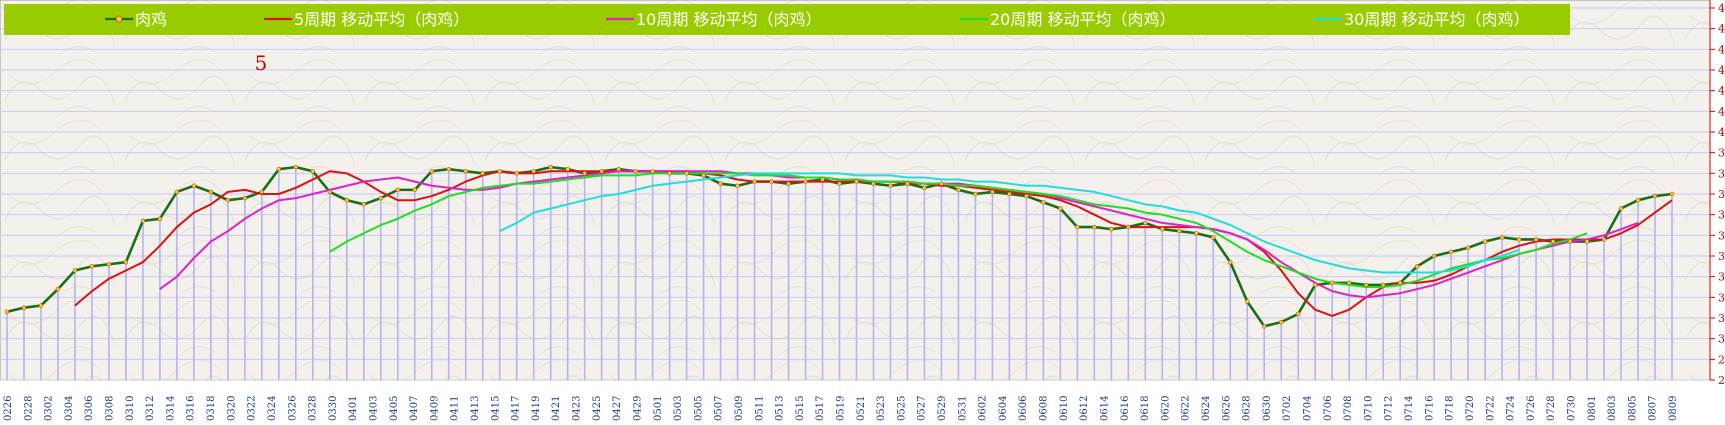  What do you see at coordinates (211, 408) in the screenshot?
I see `xtick-label-10: 0318` at bounding box center [211, 408].